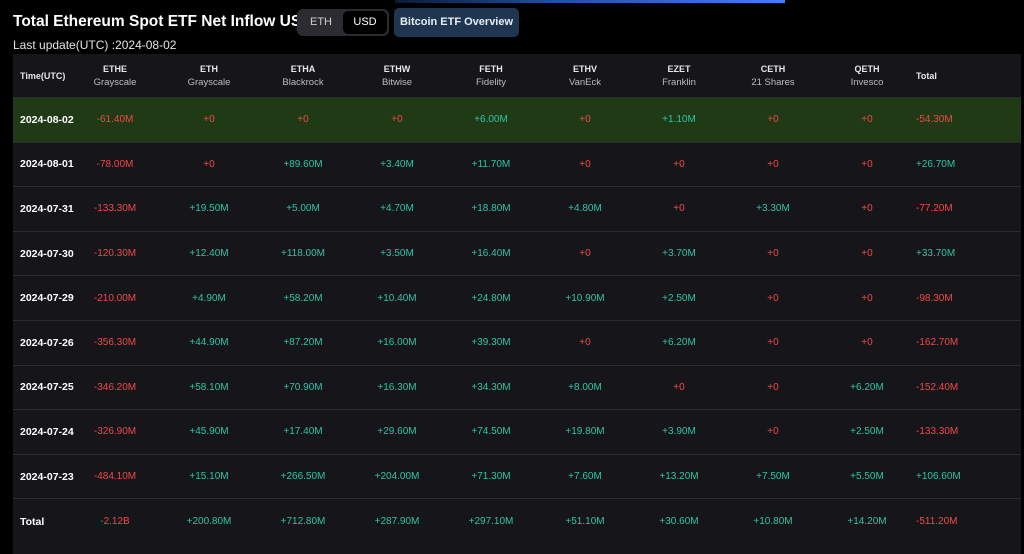 The height and width of the screenshot is (554, 1024). Describe the element at coordinates (867, 75) in the screenshot. I see `column-header-qeth: QETH Invesco` at that location.